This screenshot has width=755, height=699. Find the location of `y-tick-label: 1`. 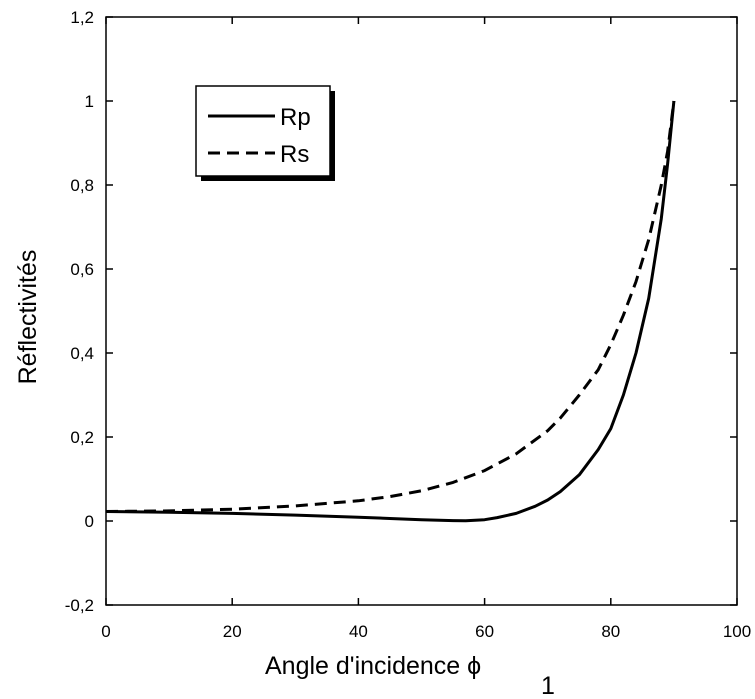

y-tick-label: 1 is located at coordinates (89, 101).